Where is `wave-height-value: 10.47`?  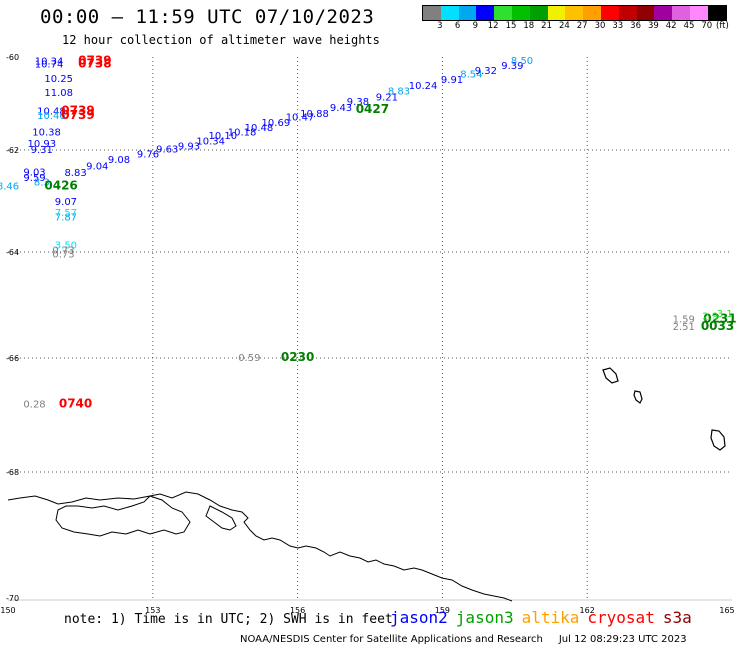
wave-height-value: 10.47 is located at coordinates (300, 118).